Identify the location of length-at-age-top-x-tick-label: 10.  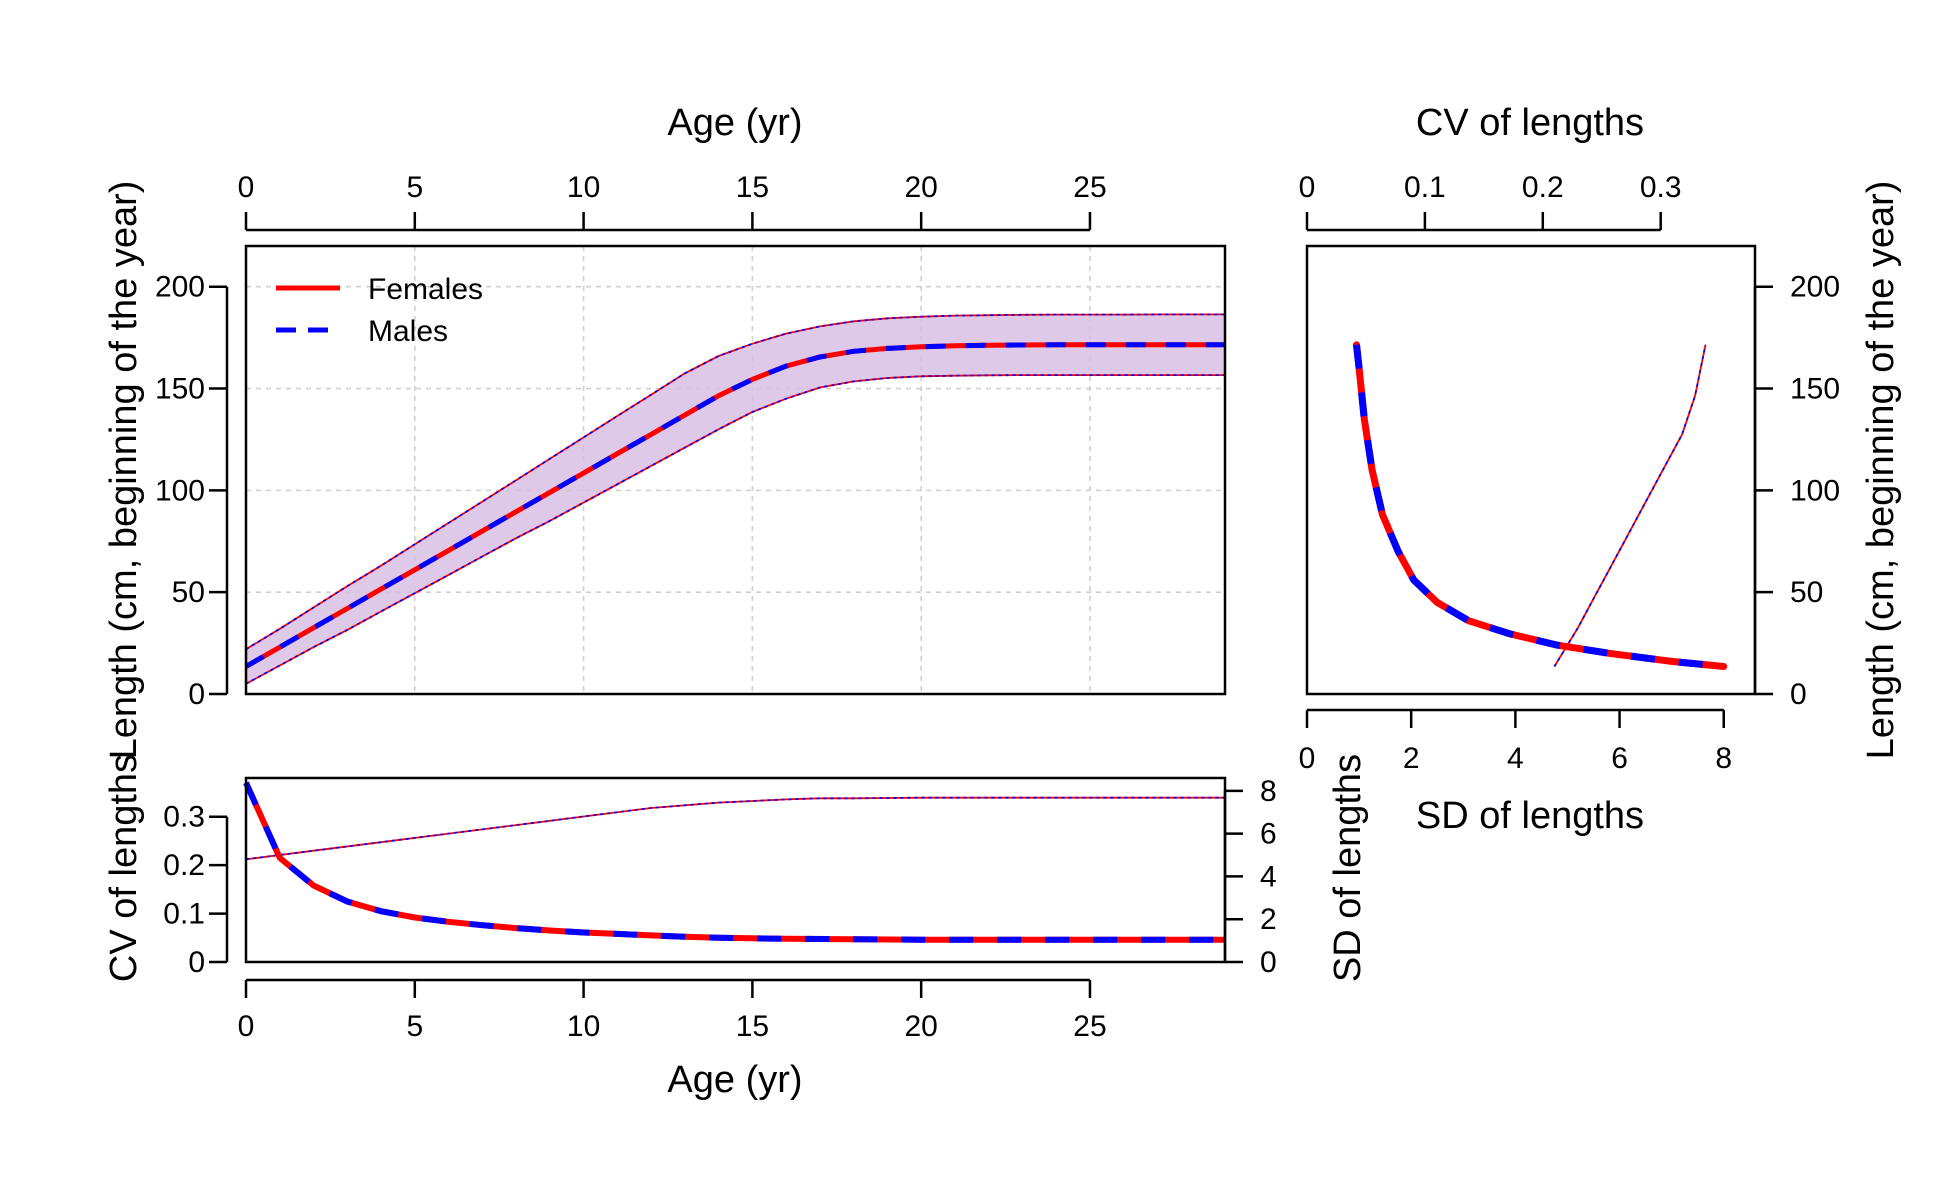
(583, 187).